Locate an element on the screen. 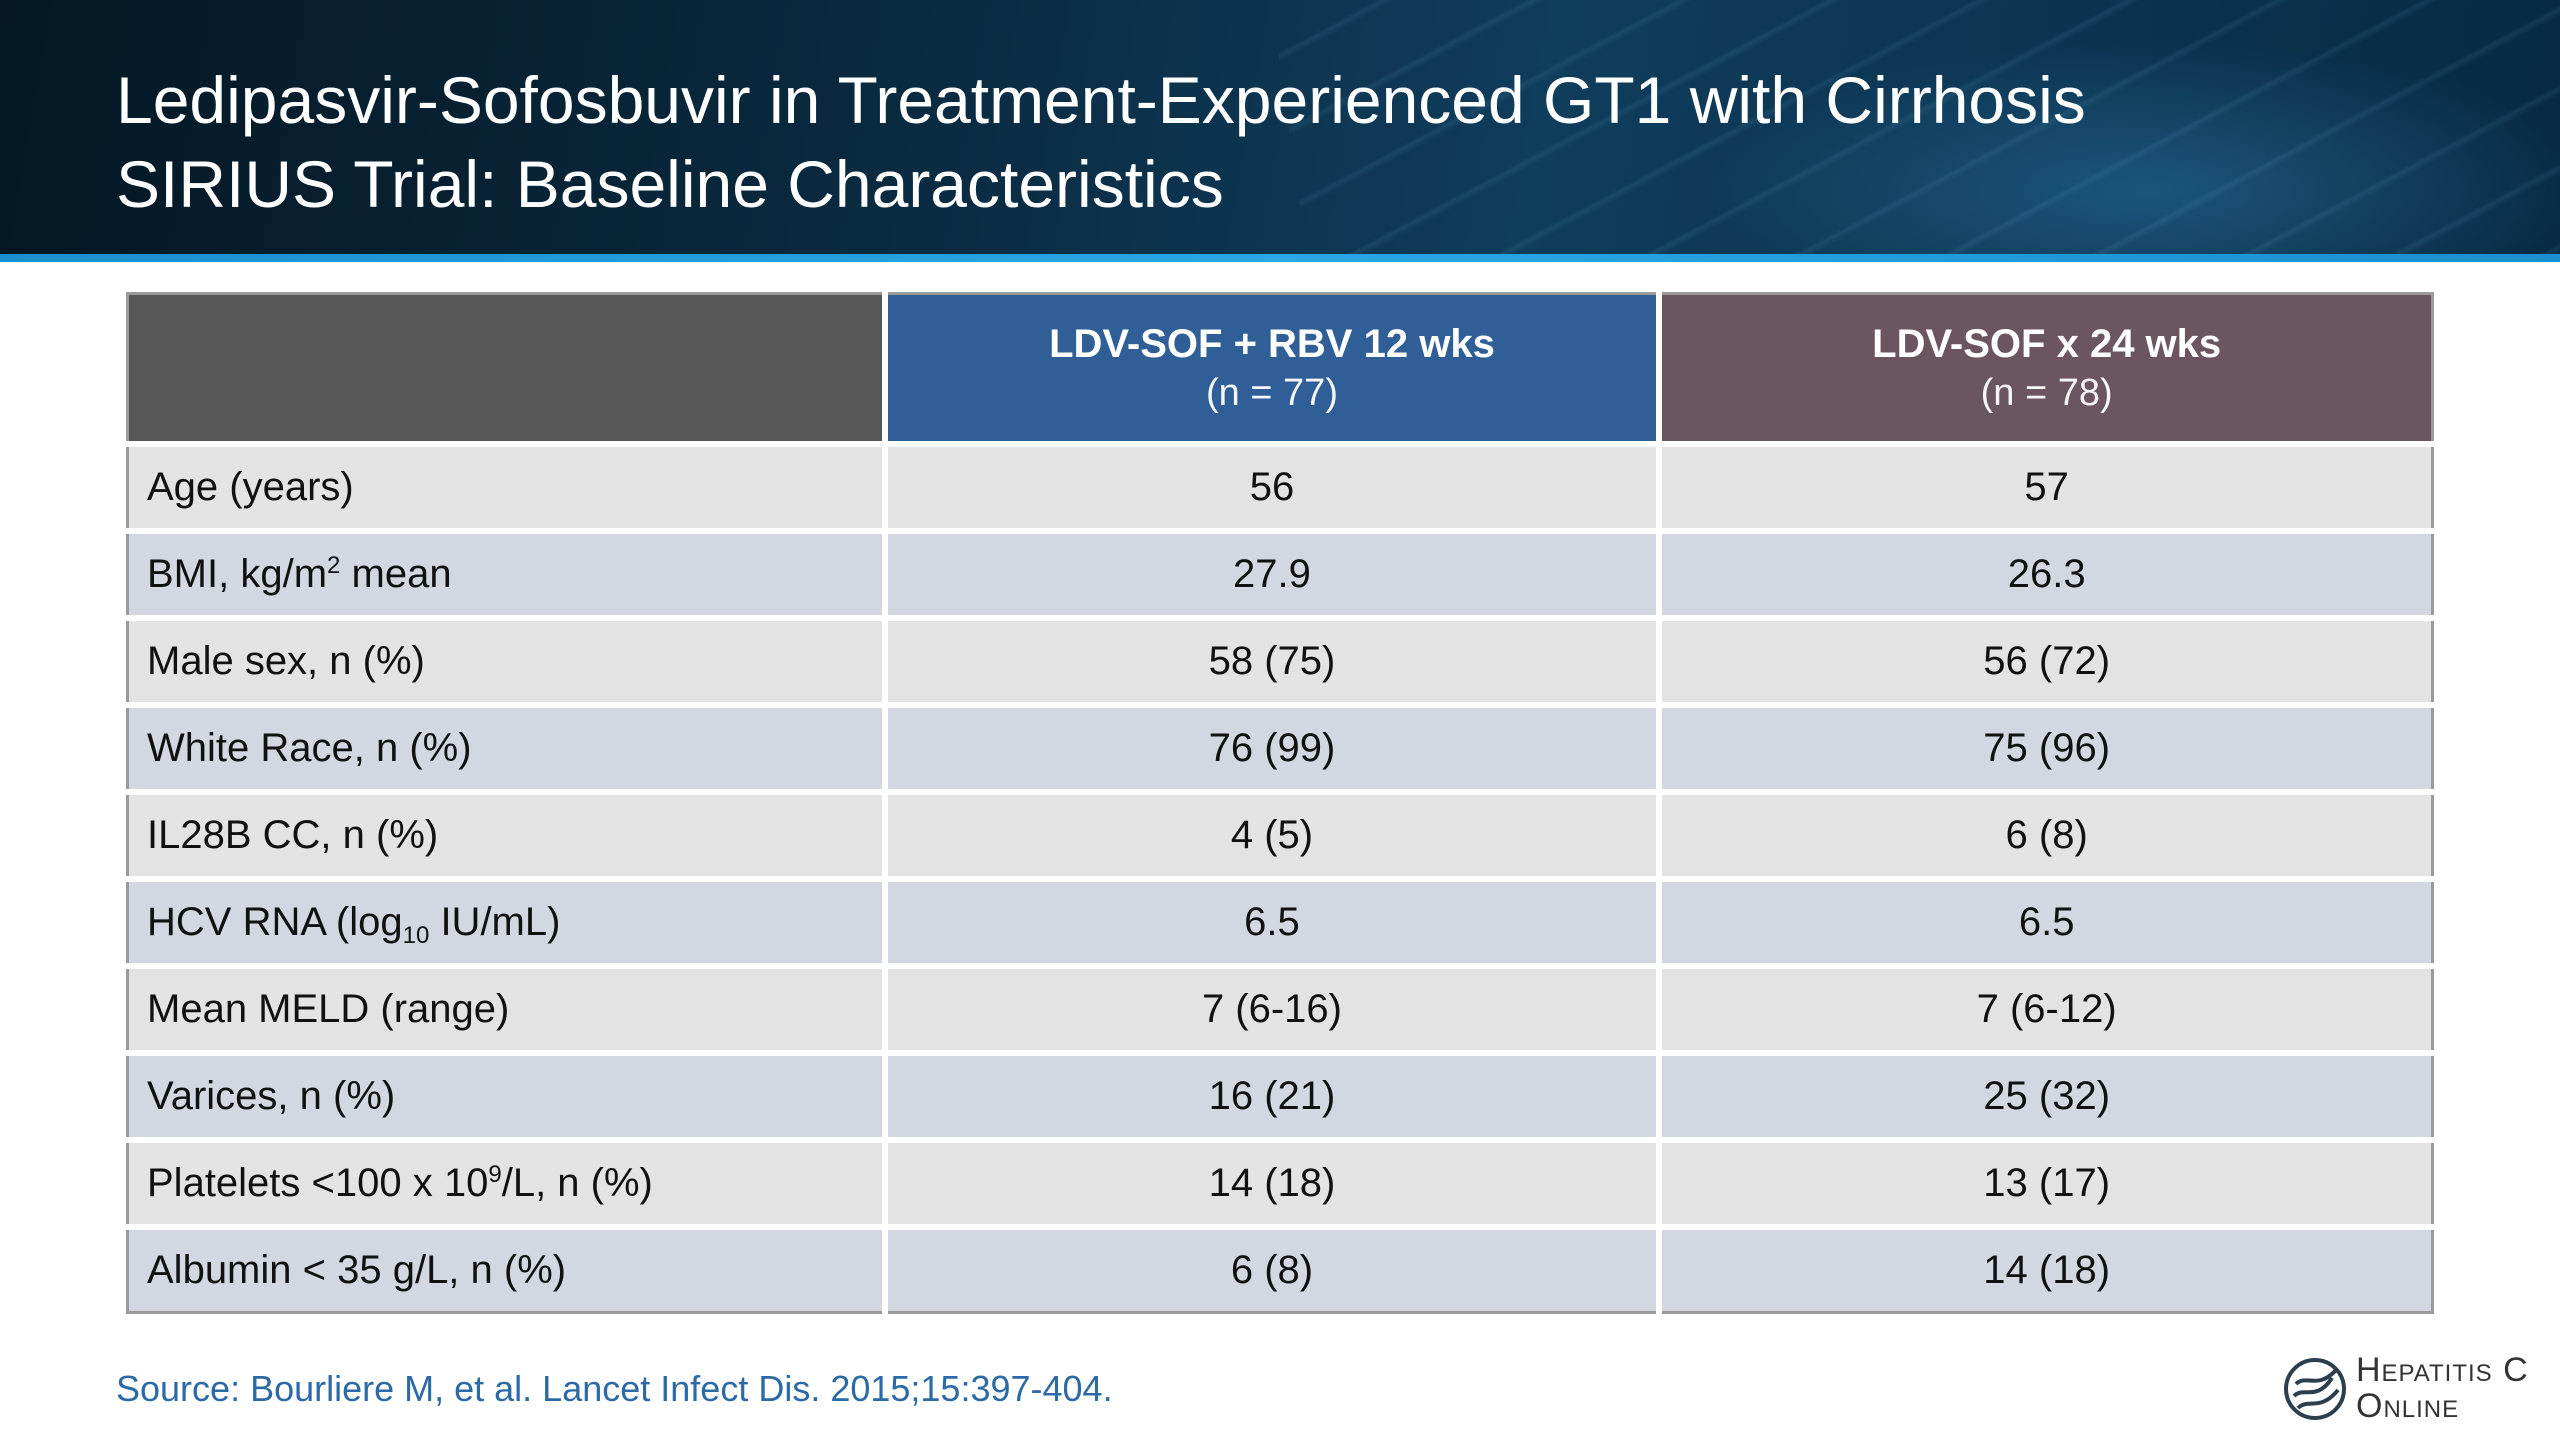 The height and width of the screenshot is (1440, 2560). row-label: HCV RNA (log10 IU/mL) is located at coordinates (507, 922).